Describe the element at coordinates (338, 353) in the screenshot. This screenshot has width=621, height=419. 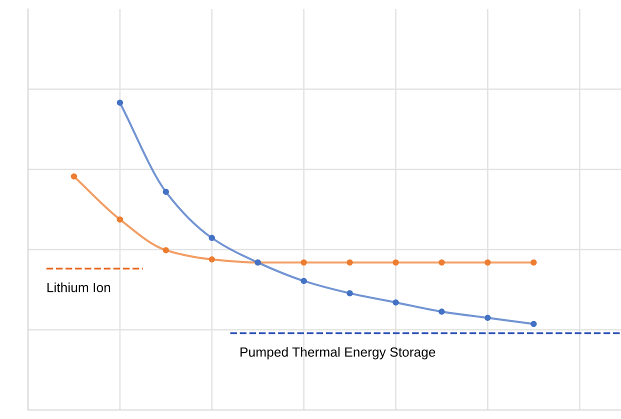
I see `ref-line-label: Pumped Thermal Energy Storage` at that location.